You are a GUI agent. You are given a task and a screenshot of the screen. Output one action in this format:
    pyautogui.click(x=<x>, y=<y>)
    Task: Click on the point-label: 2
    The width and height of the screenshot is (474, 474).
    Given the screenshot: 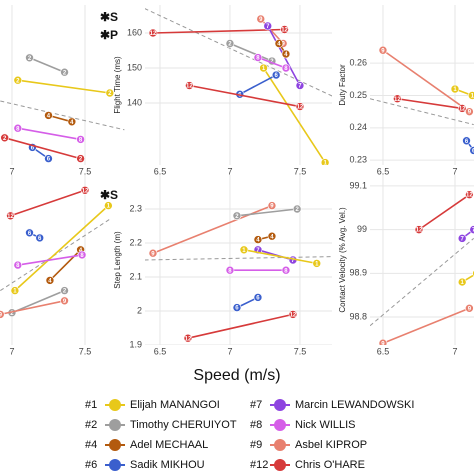 What is the action you would take?
    pyautogui.click(x=110, y=94)
    